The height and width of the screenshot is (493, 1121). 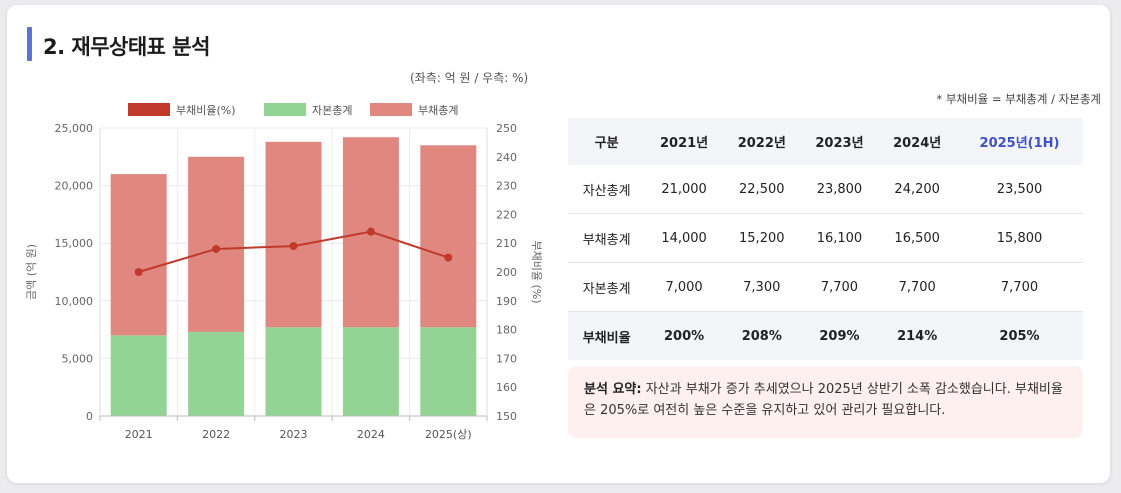 What do you see at coordinates (761, 335) in the screenshot?
I see `table-cell: 208%` at bounding box center [761, 335].